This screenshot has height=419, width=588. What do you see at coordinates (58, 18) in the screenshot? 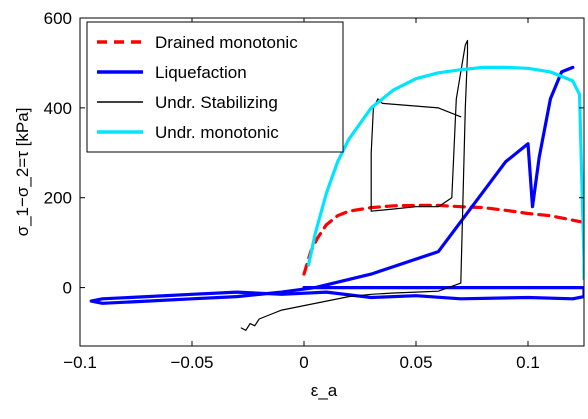
I see `y-tick-label: 600` at bounding box center [58, 18].